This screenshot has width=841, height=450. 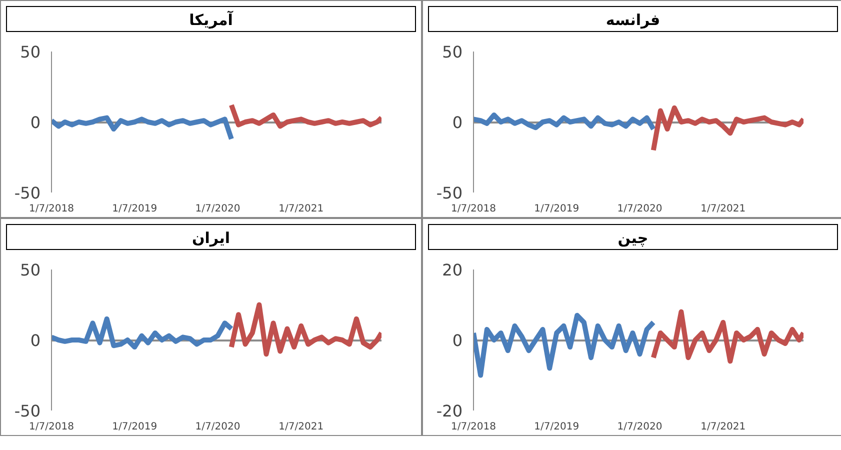 I want to click on y-tick-label: 20, so click(x=452, y=270).